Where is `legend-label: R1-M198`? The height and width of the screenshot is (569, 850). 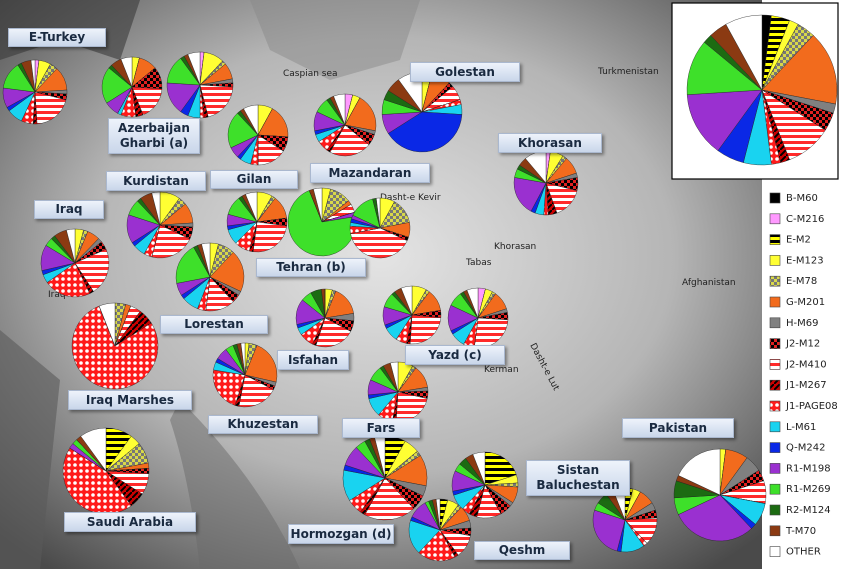 legend-label: R1-M198 is located at coordinates (808, 468).